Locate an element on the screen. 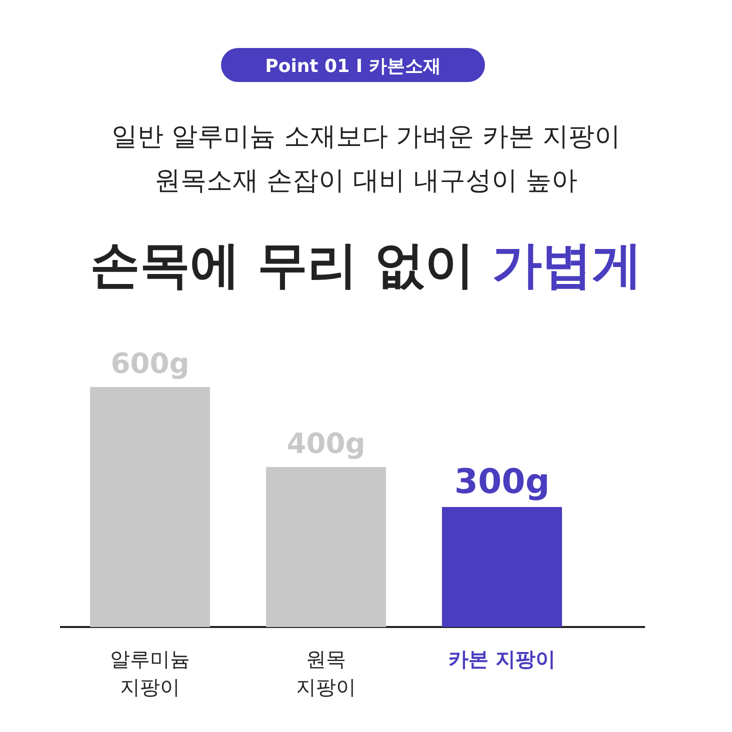  x-tick-label: 알루미늄 지팡이 is located at coordinates (150, 673).